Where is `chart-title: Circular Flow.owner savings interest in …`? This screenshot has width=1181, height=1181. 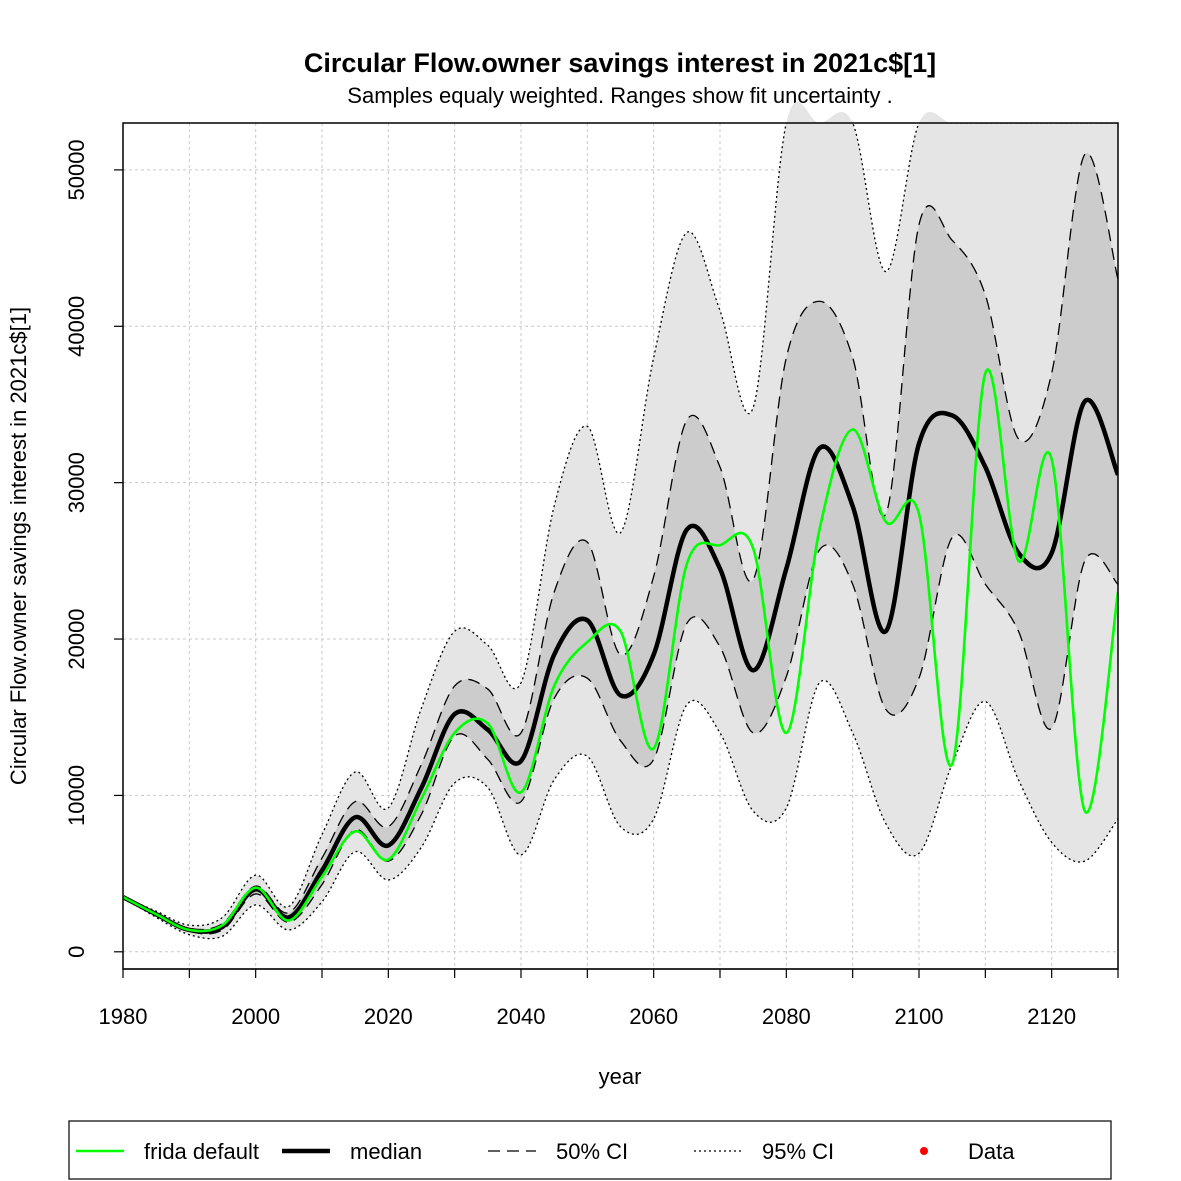 chart-title: Circular Flow.owner savings interest in … is located at coordinates (620, 63).